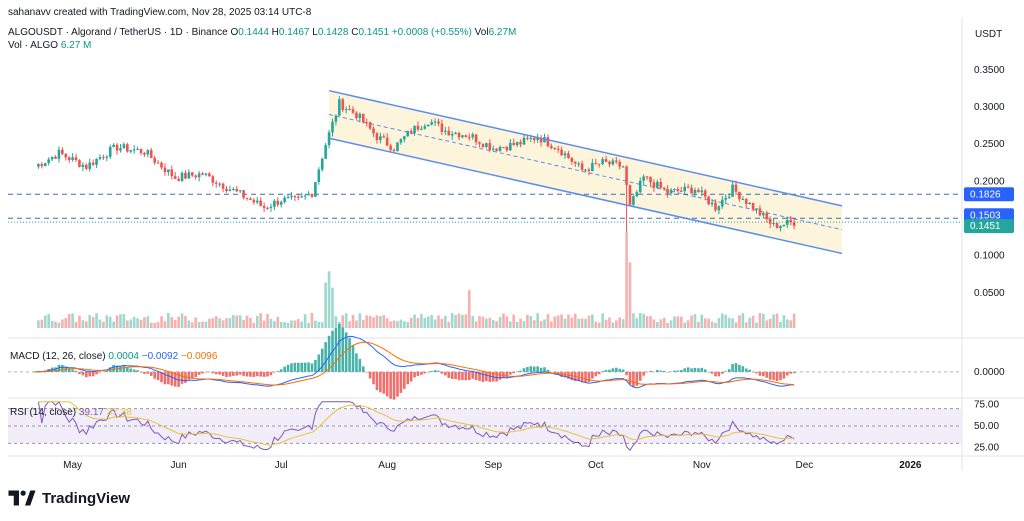  What do you see at coordinates (69, 498) in the screenshot?
I see `tradingview-logo: TradingView` at bounding box center [69, 498].